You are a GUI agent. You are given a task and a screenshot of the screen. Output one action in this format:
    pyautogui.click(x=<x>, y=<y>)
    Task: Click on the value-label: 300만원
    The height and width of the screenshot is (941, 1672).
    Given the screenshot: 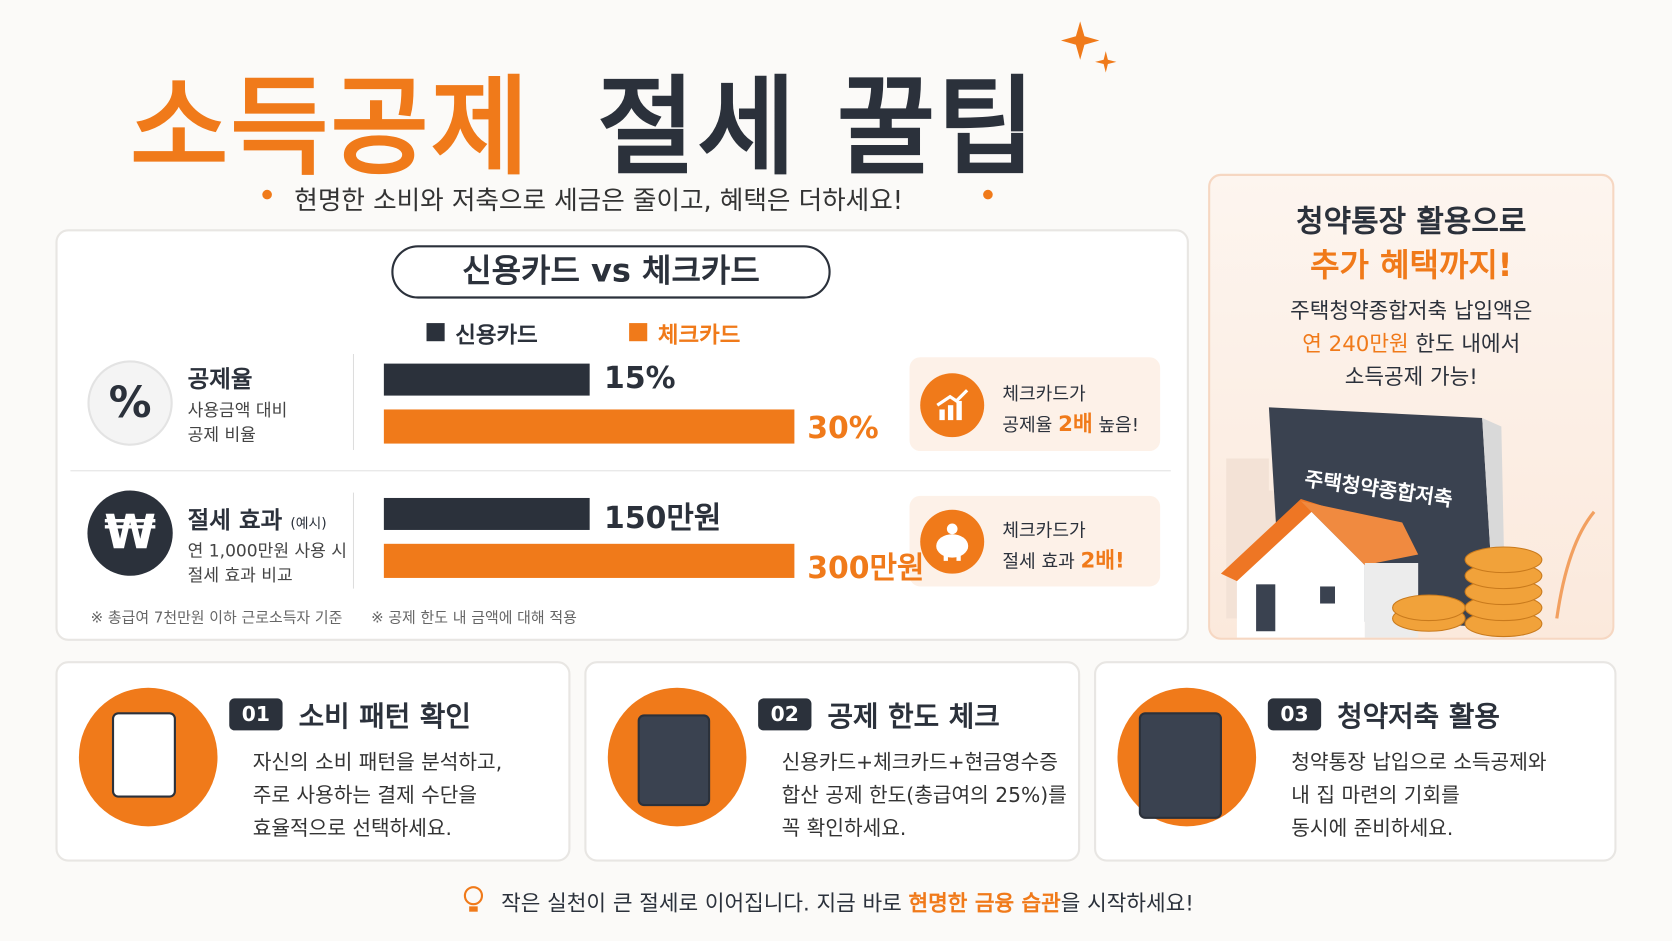 What is the action you would take?
    pyautogui.click(x=866, y=568)
    